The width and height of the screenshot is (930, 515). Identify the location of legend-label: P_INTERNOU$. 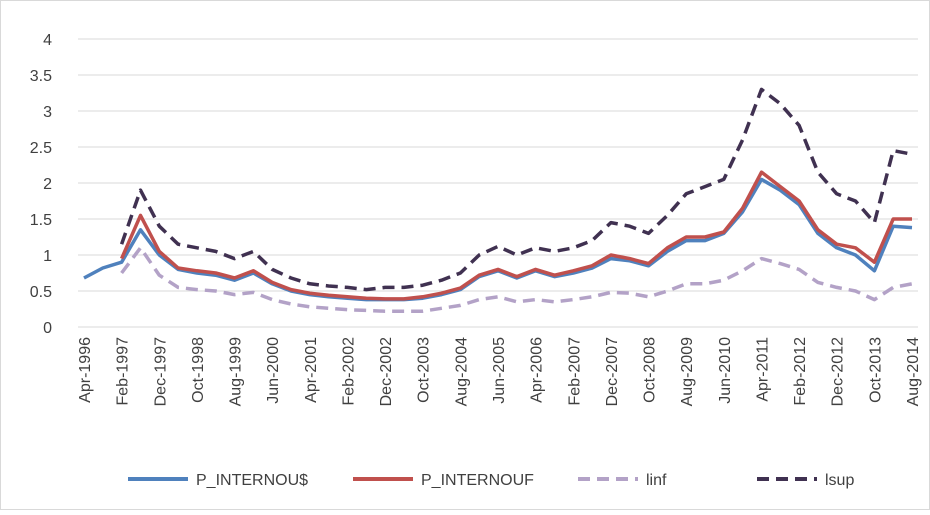
(252, 480).